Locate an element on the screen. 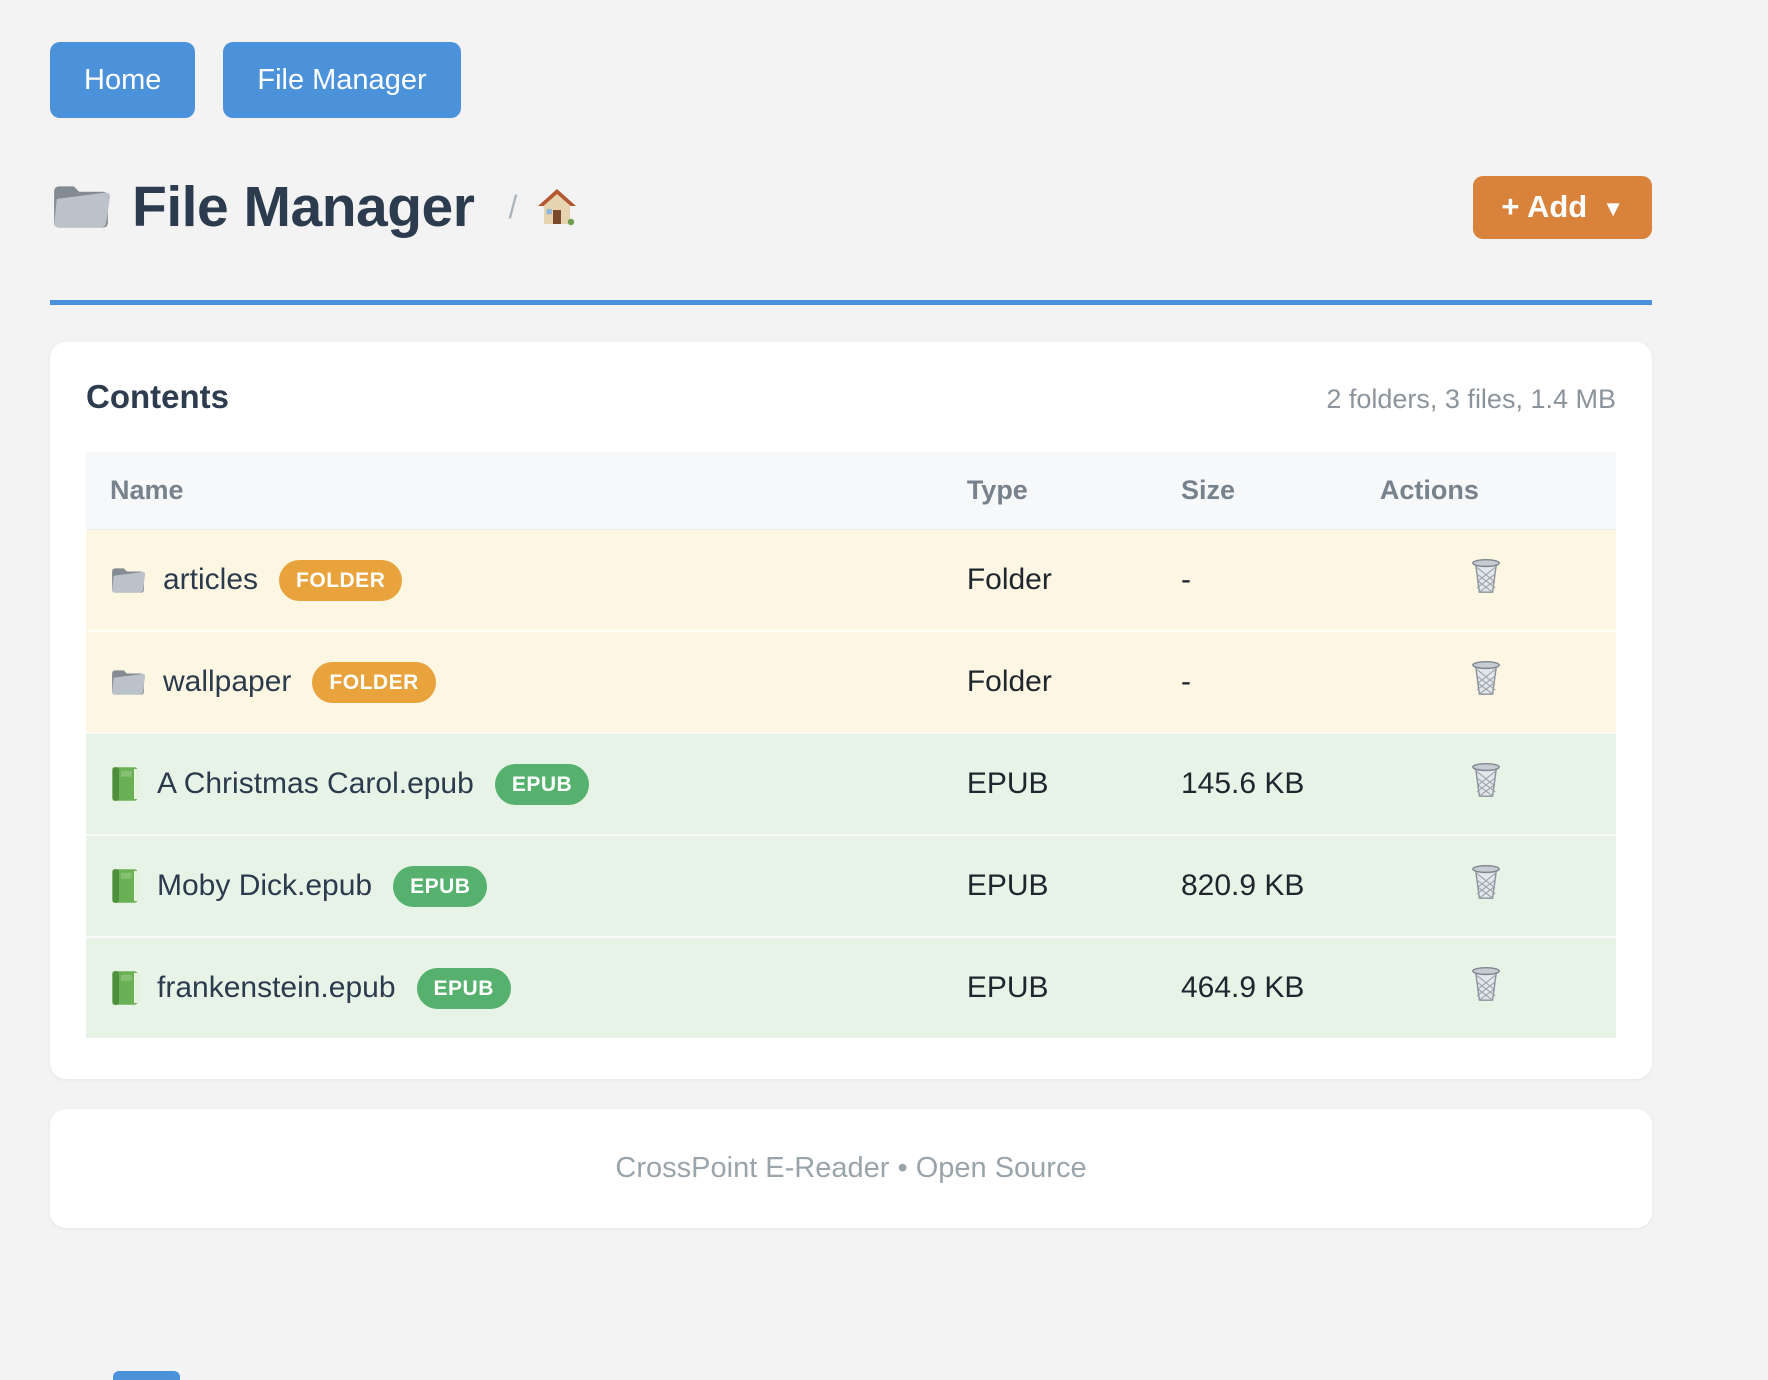 This screenshot has width=1768, height=1380. table-row: articles FOLDER Folder - is located at coordinates (851, 580).